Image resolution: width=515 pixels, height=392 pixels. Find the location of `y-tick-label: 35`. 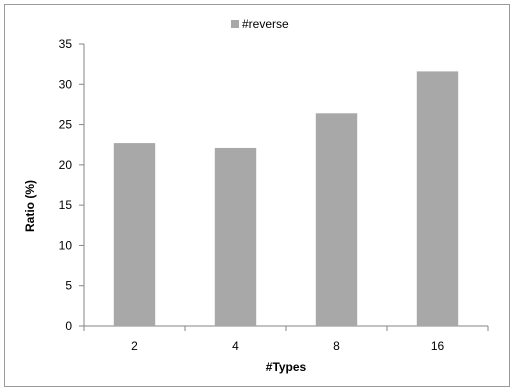

y-tick-label: 35 is located at coordinates (66, 44).